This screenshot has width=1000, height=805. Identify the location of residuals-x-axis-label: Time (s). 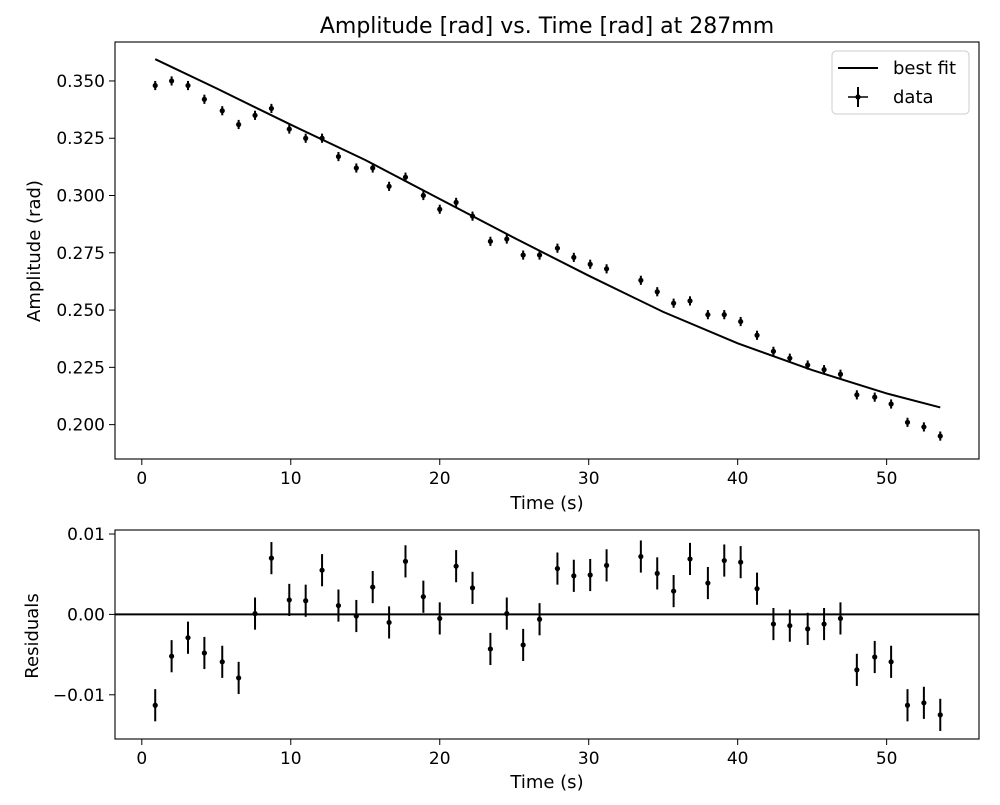
(546, 782).